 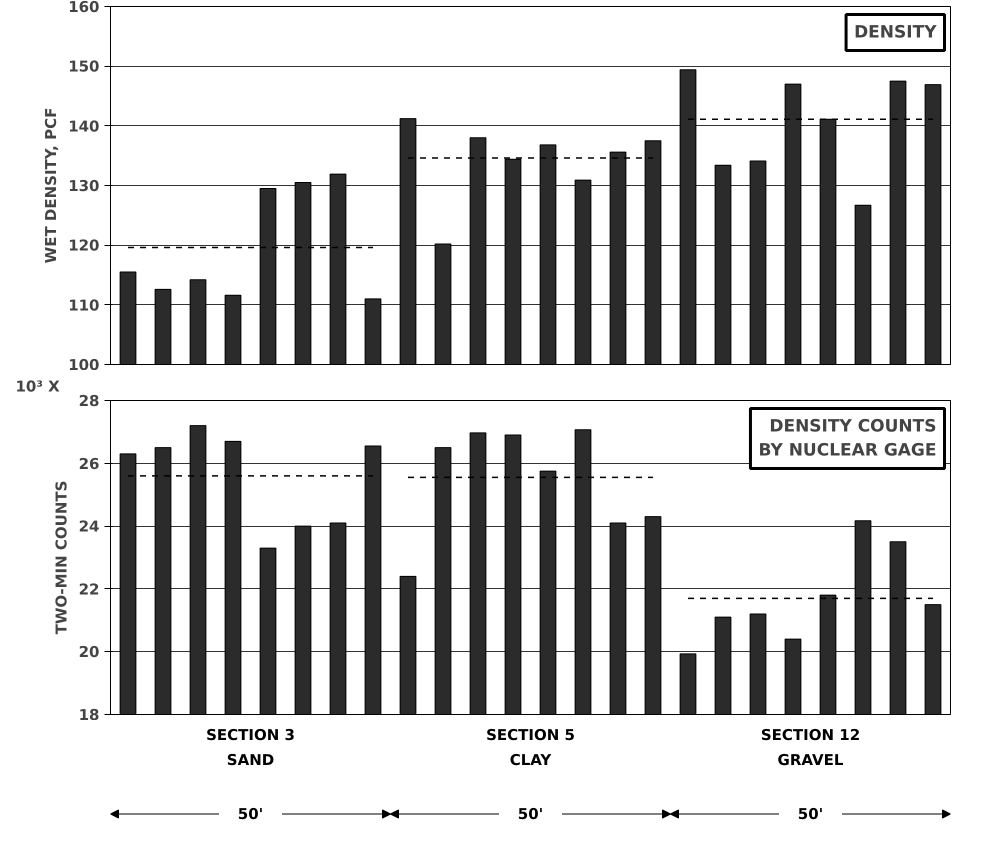 What do you see at coordinates (84, 126) in the screenshot?
I see `y-tick-label: 140` at bounding box center [84, 126].